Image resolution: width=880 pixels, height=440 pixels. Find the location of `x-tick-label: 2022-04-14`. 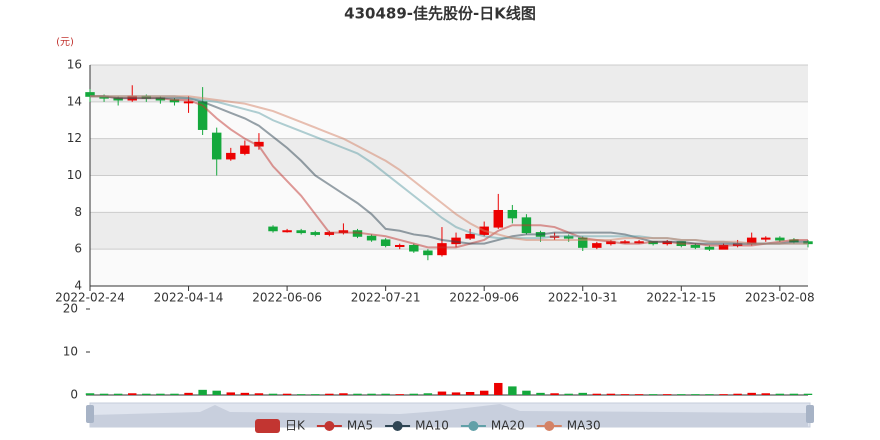

x-tick-label: 2022-04-14 is located at coordinates (189, 298).